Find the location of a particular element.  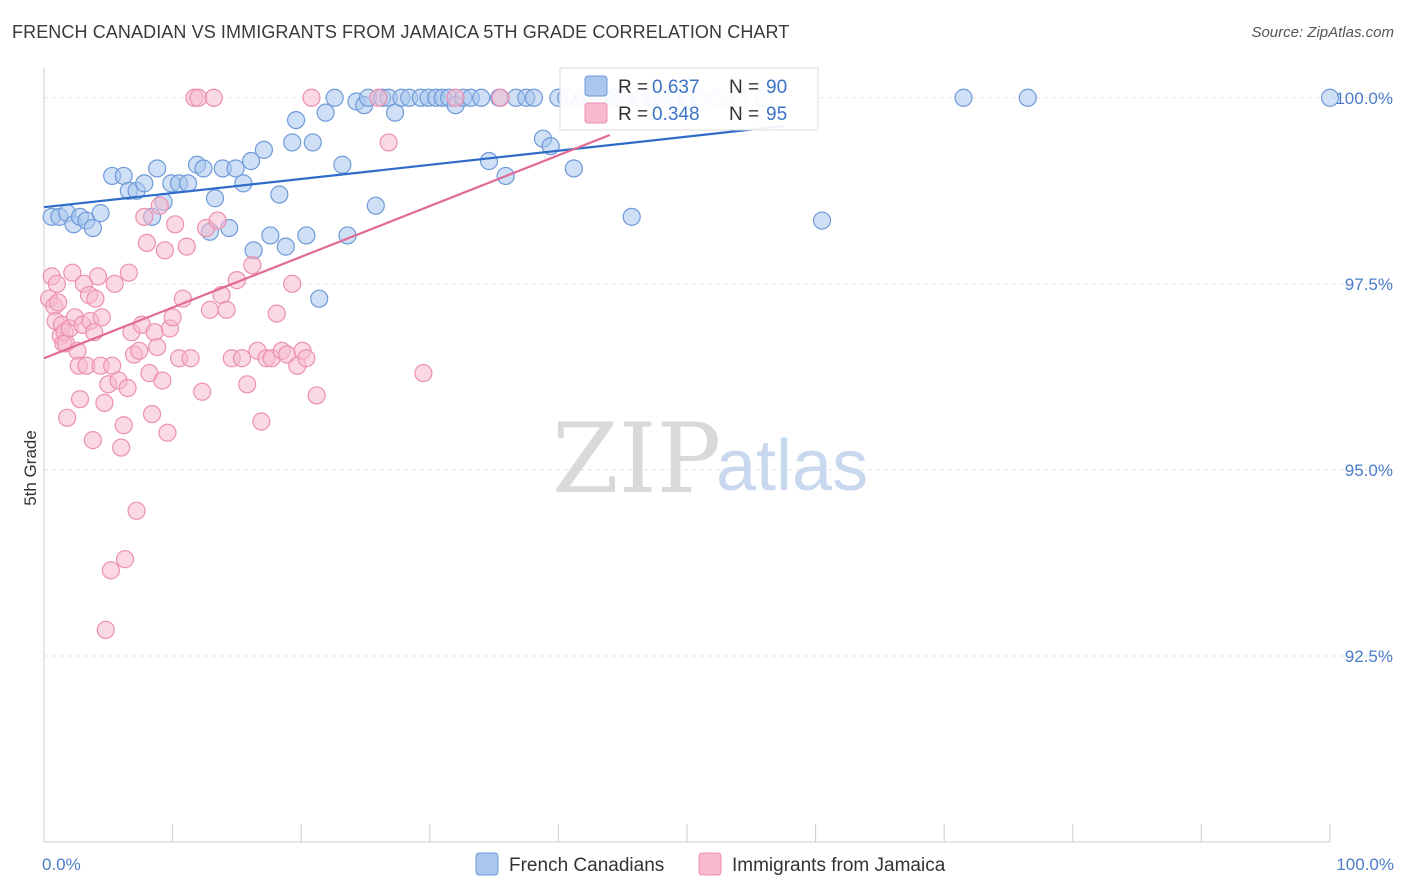

x-tick-label: 100.0% is located at coordinates (1365, 864).